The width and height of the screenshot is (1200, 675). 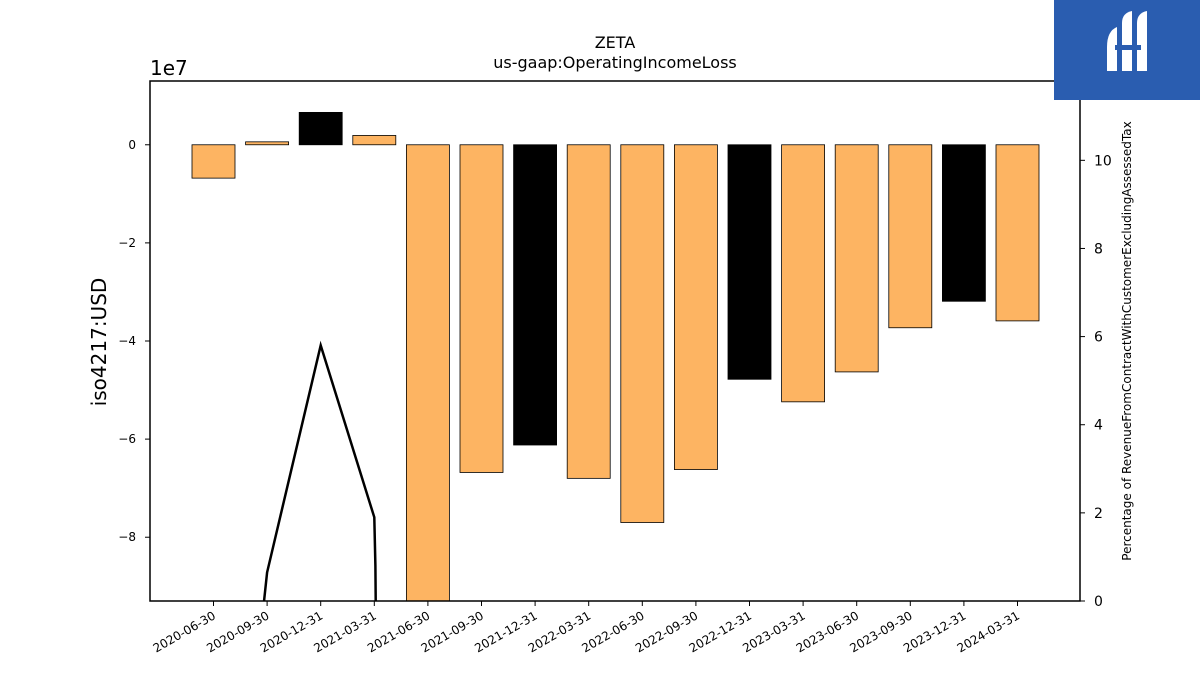 What do you see at coordinates (1098, 426) in the screenshot?
I see `y2-tick-label: 4` at bounding box center [1098, 426].